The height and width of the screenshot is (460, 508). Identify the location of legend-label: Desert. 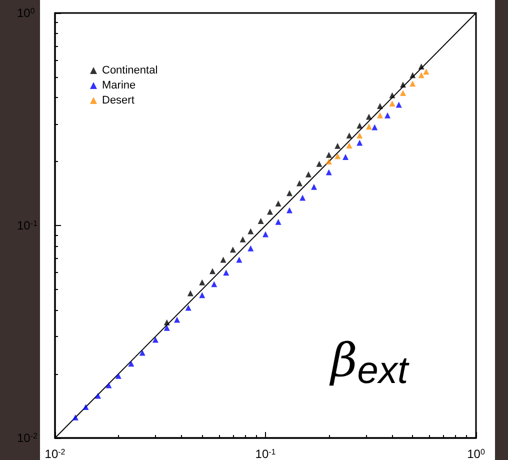
(118, 100).